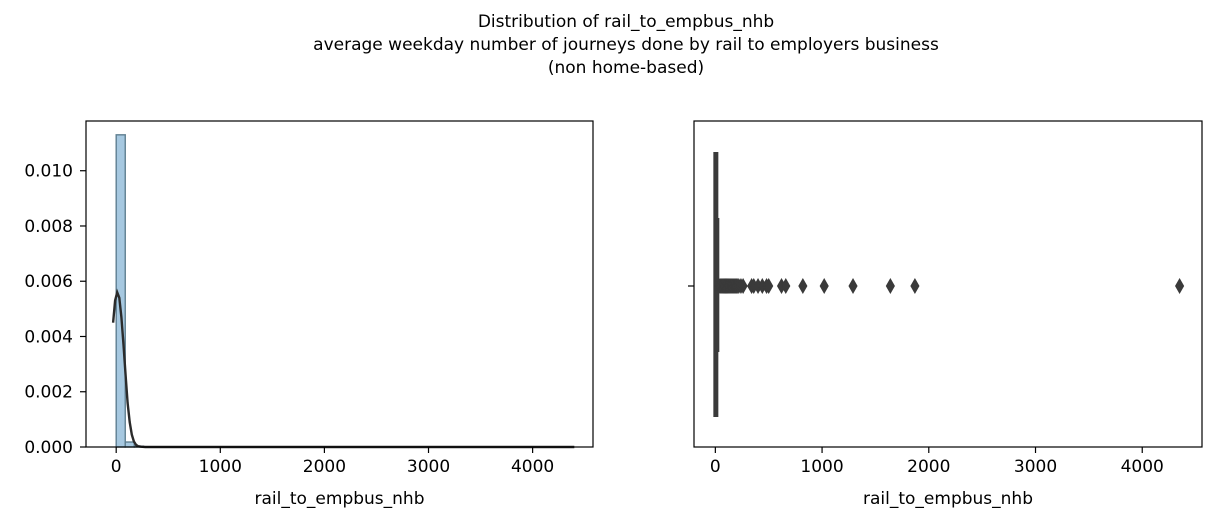 This screenshot has height=523, width=1216. I want to click on y-tick-label: 0.000, so click(48, 448).